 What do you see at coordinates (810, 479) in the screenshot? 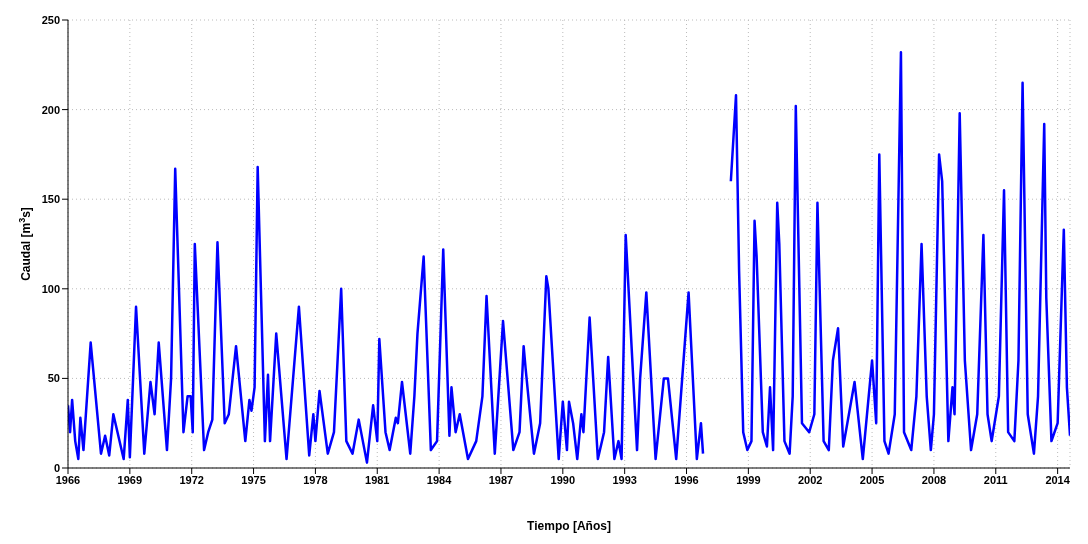
I see `x-tick-label: 2002` at bounding box center [810, 479].